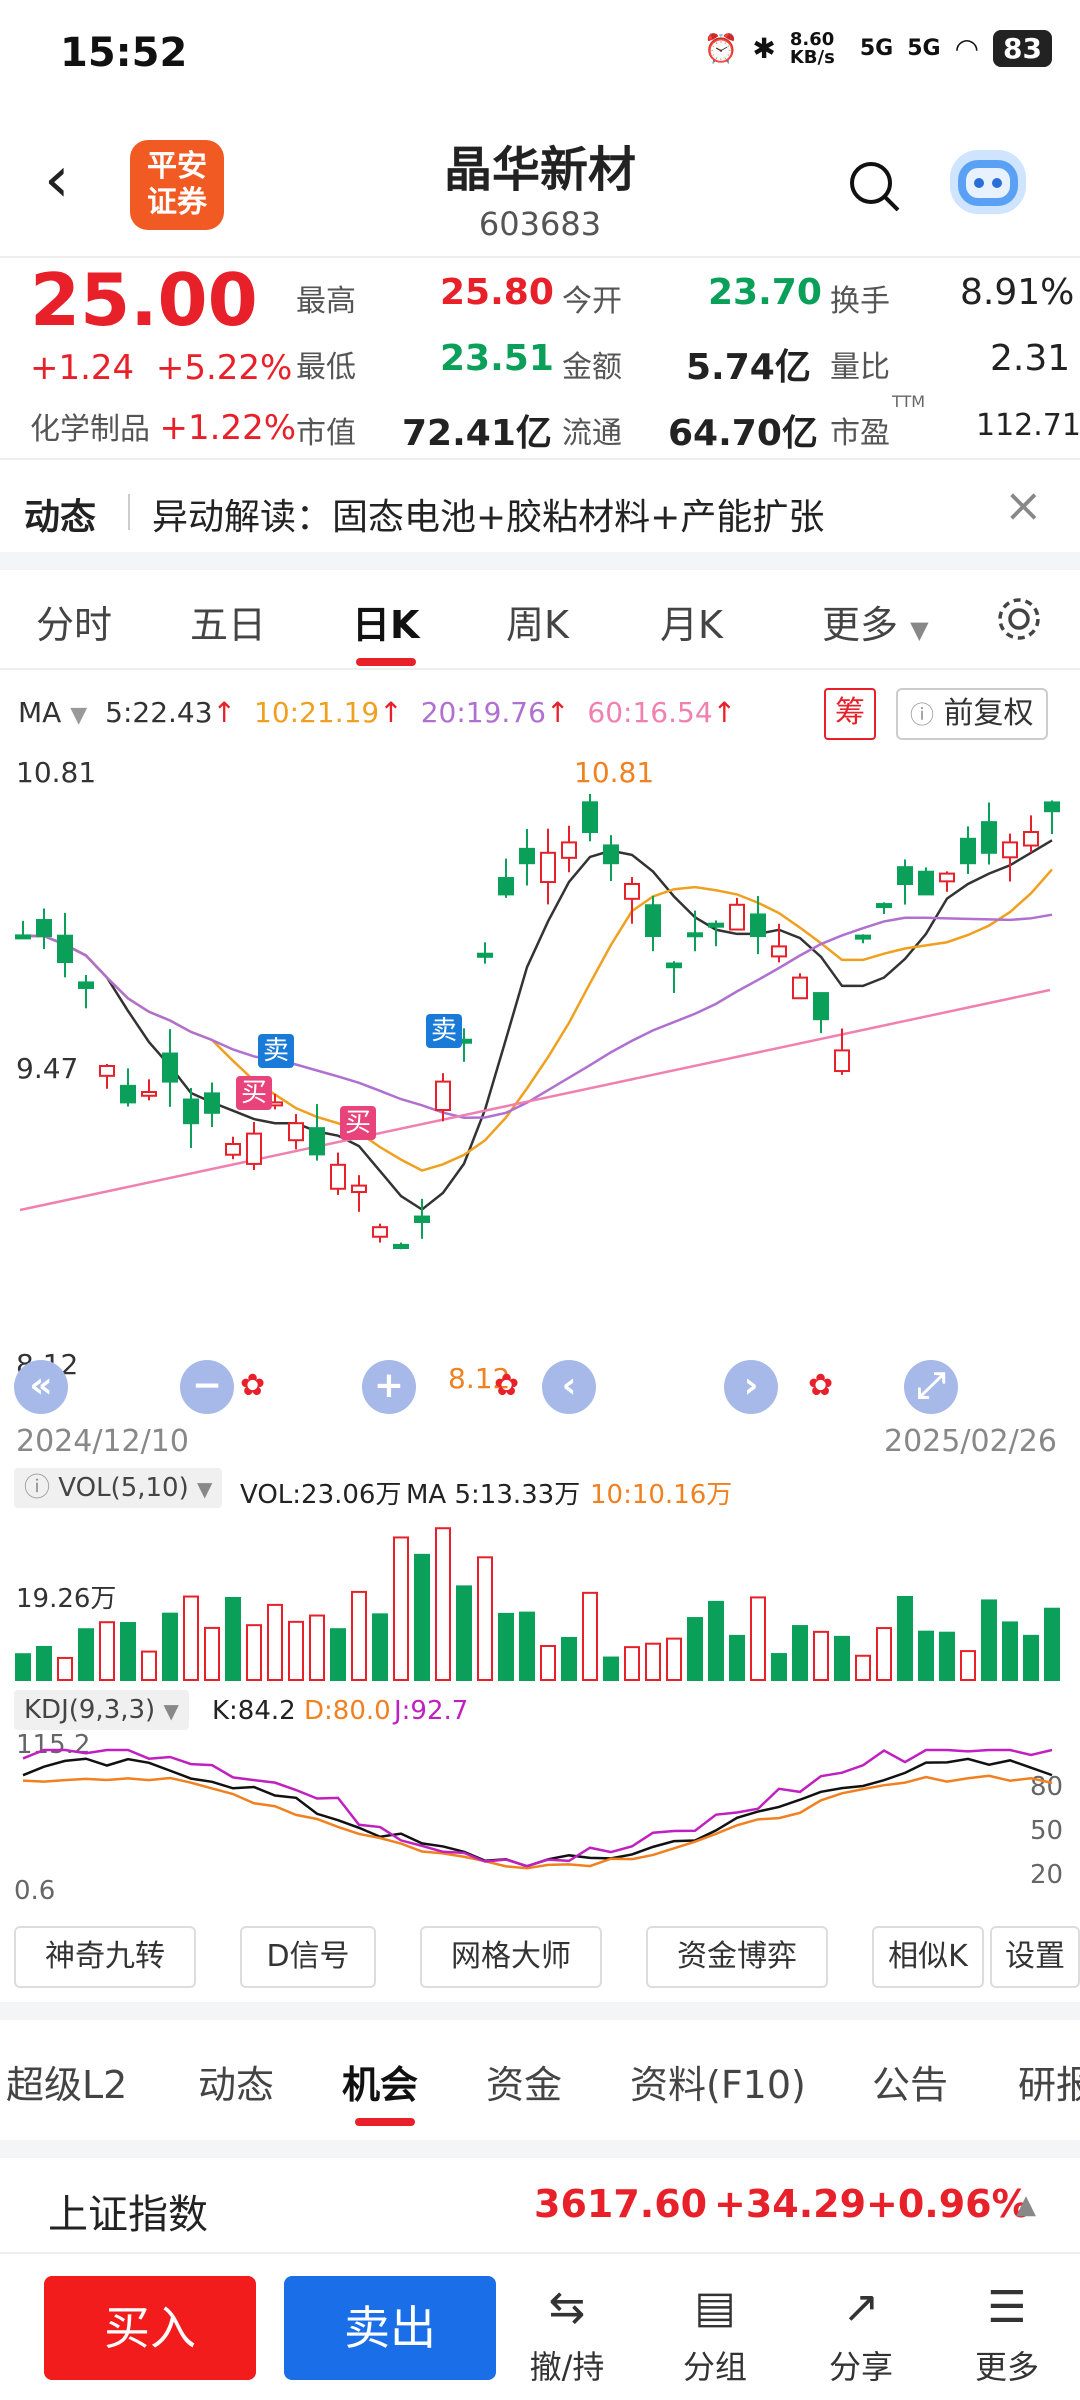  Describe the element at coordinates (389, 1387) in the screenshot. I see `zoom-in-button: +` at that location.